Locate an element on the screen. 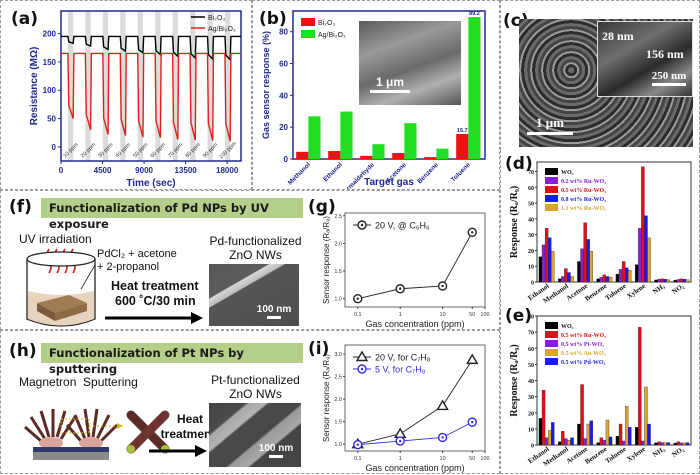 The width and height of the screenshot is (700, 475). y-axis-label: Sensor response (Rₐ/R₉) is located at coordinates (326, 398).